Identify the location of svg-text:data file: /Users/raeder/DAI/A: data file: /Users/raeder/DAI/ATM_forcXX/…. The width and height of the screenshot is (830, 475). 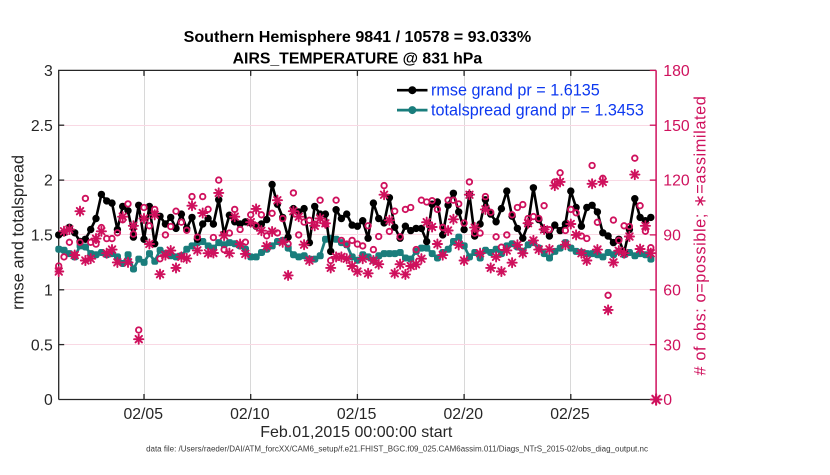
(397, 449).